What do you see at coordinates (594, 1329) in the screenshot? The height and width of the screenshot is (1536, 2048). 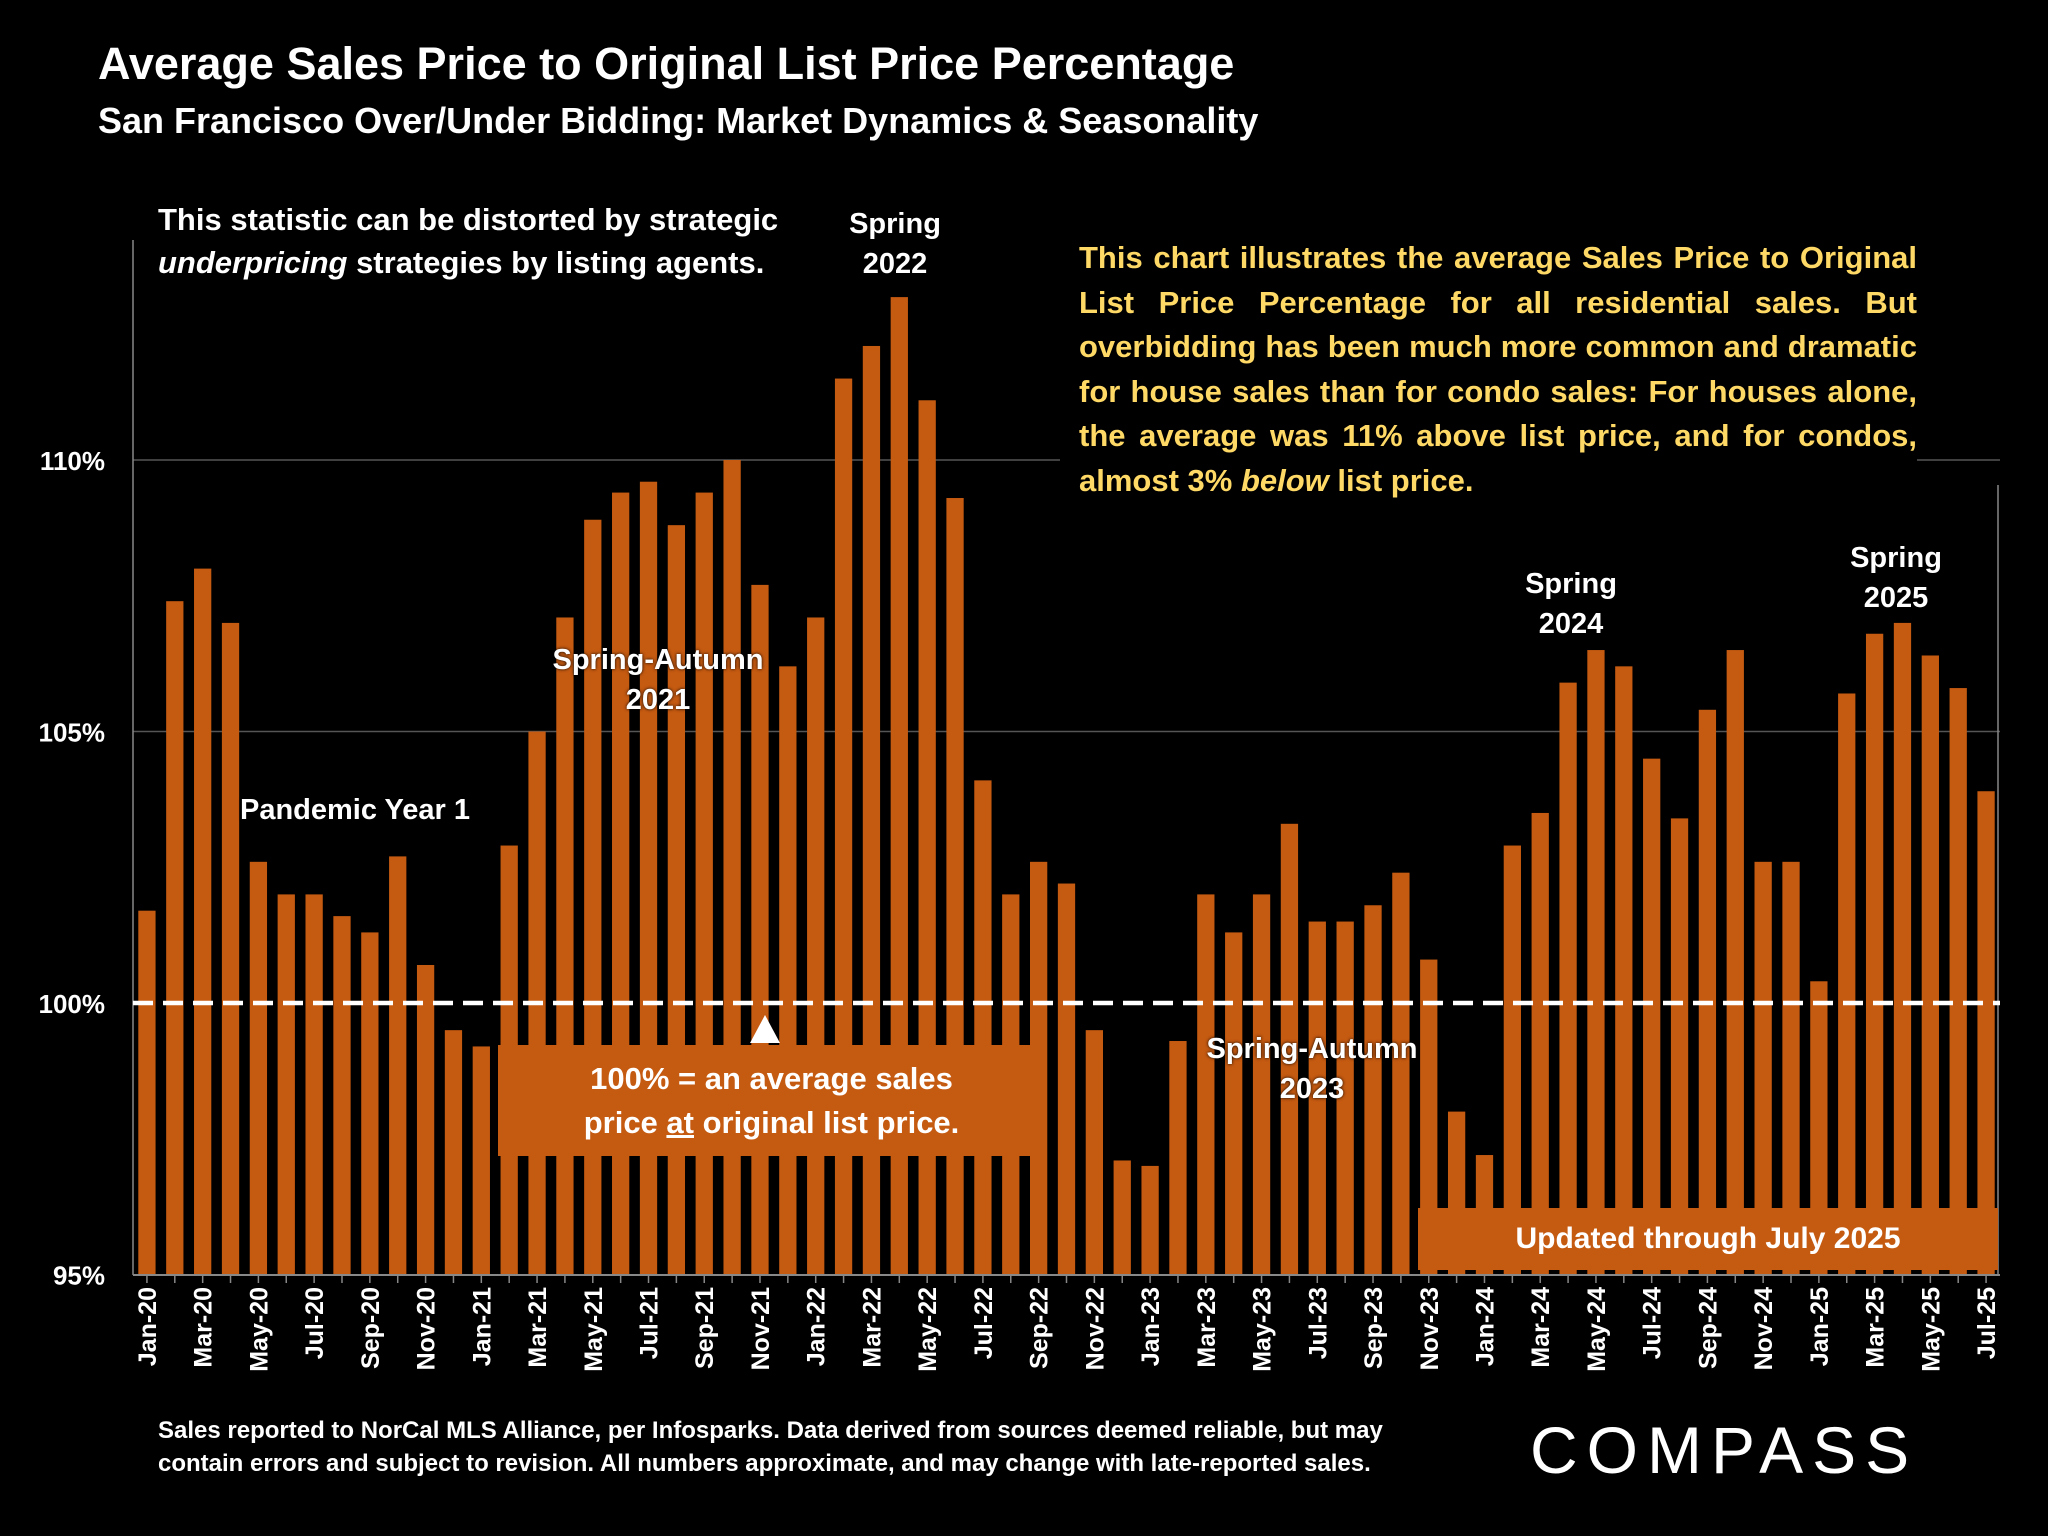 I see `x-tick-label: May-21` at bounding box center [594, 1329].